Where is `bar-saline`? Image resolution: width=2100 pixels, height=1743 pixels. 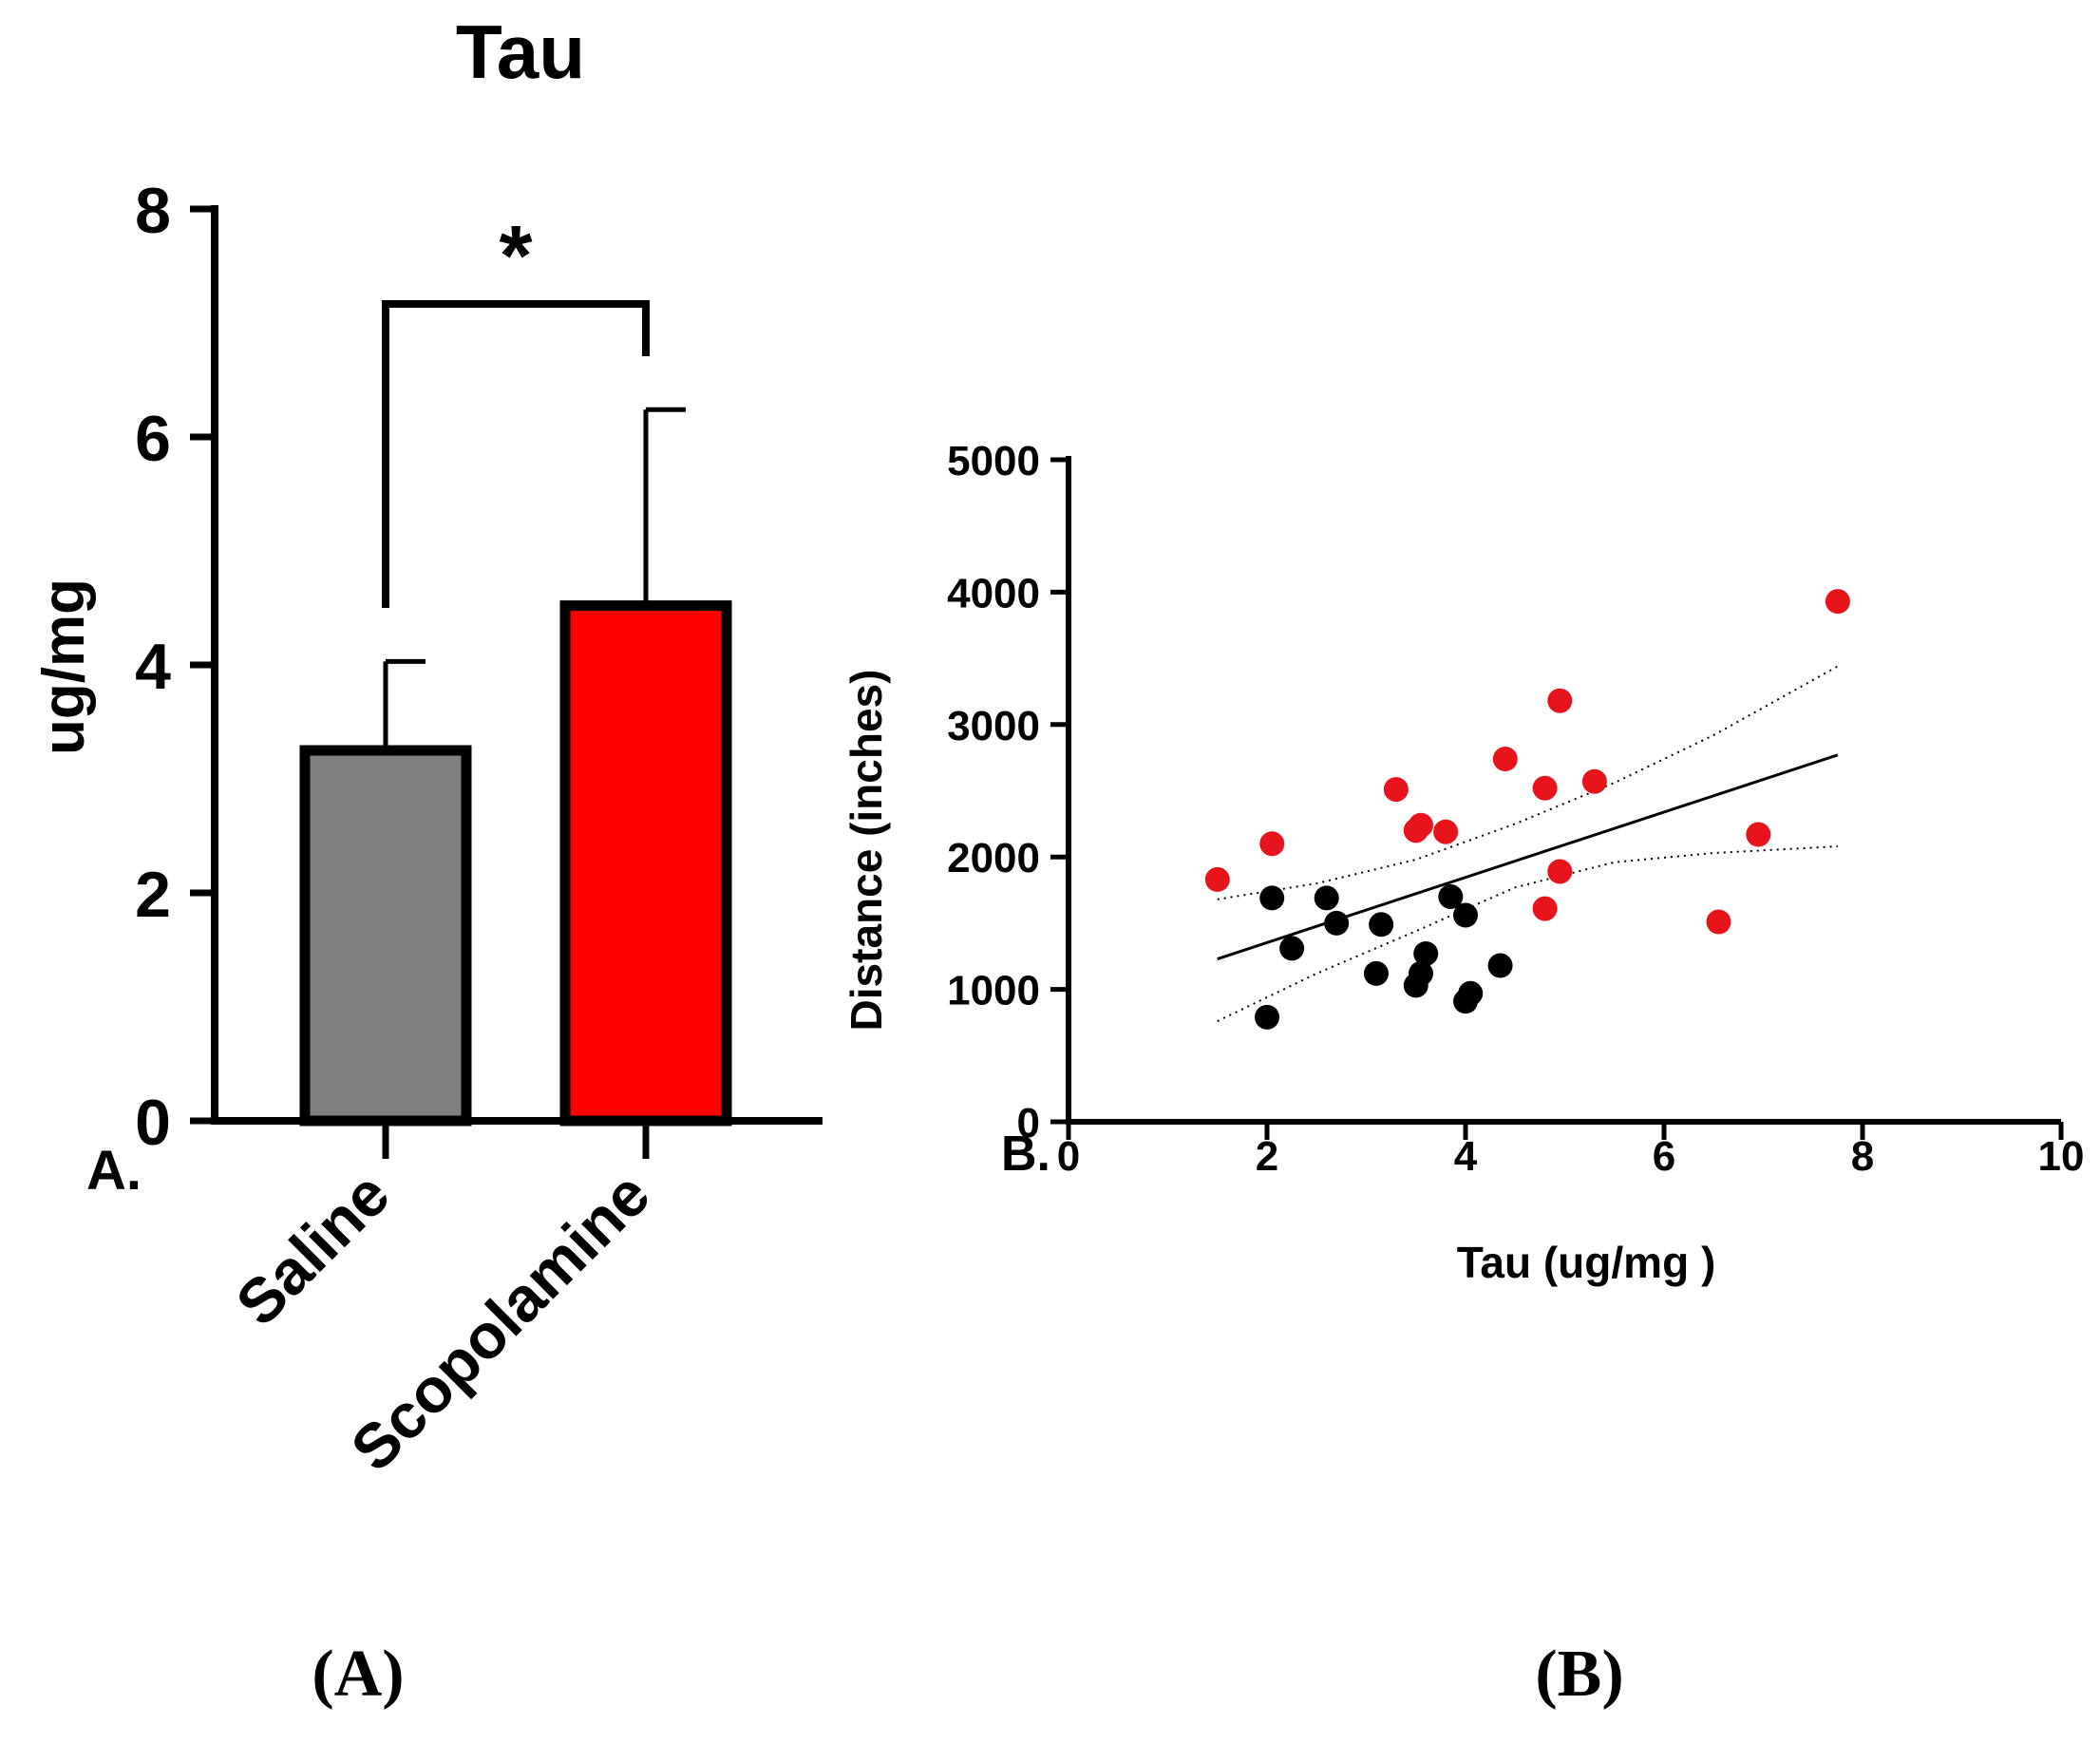
bar-saline is located at coordinates (386, 936).